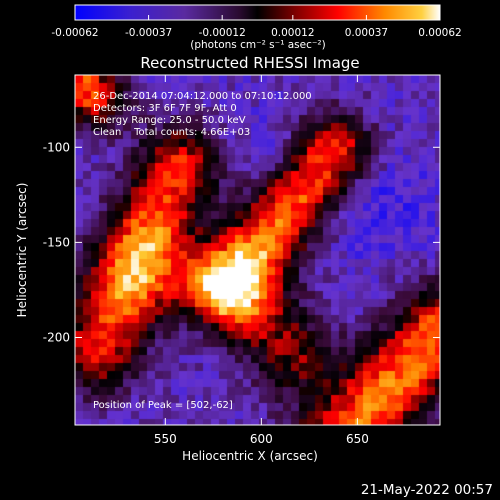  Describe the element at coordinates (56, 338) in the screenshot. I see `y-tick-label: -200` at that location.